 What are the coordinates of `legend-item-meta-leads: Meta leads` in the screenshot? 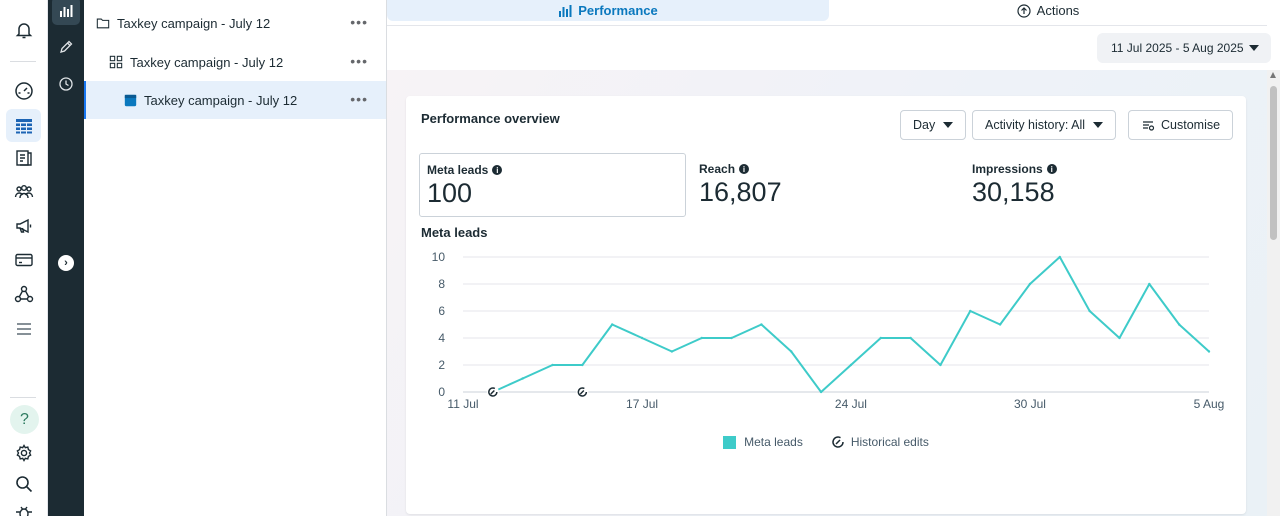 It's located at (763, 442).